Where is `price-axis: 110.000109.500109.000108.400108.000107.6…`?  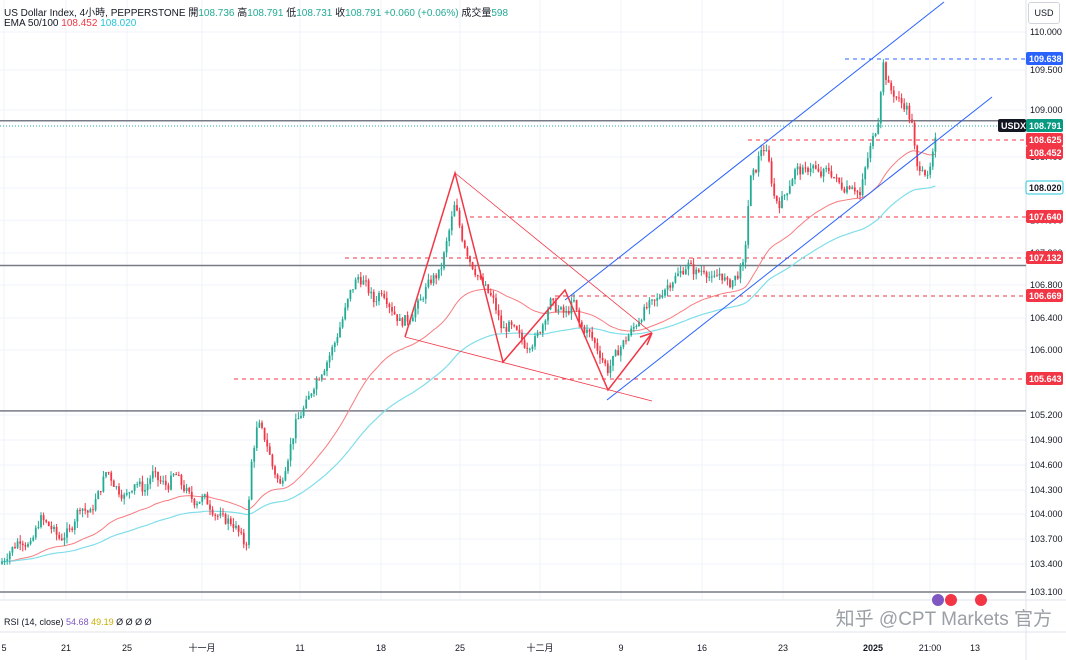
price-axis: 110.000109.500109.000108.400108.000107.6… is located at coordinates (1031, 312).